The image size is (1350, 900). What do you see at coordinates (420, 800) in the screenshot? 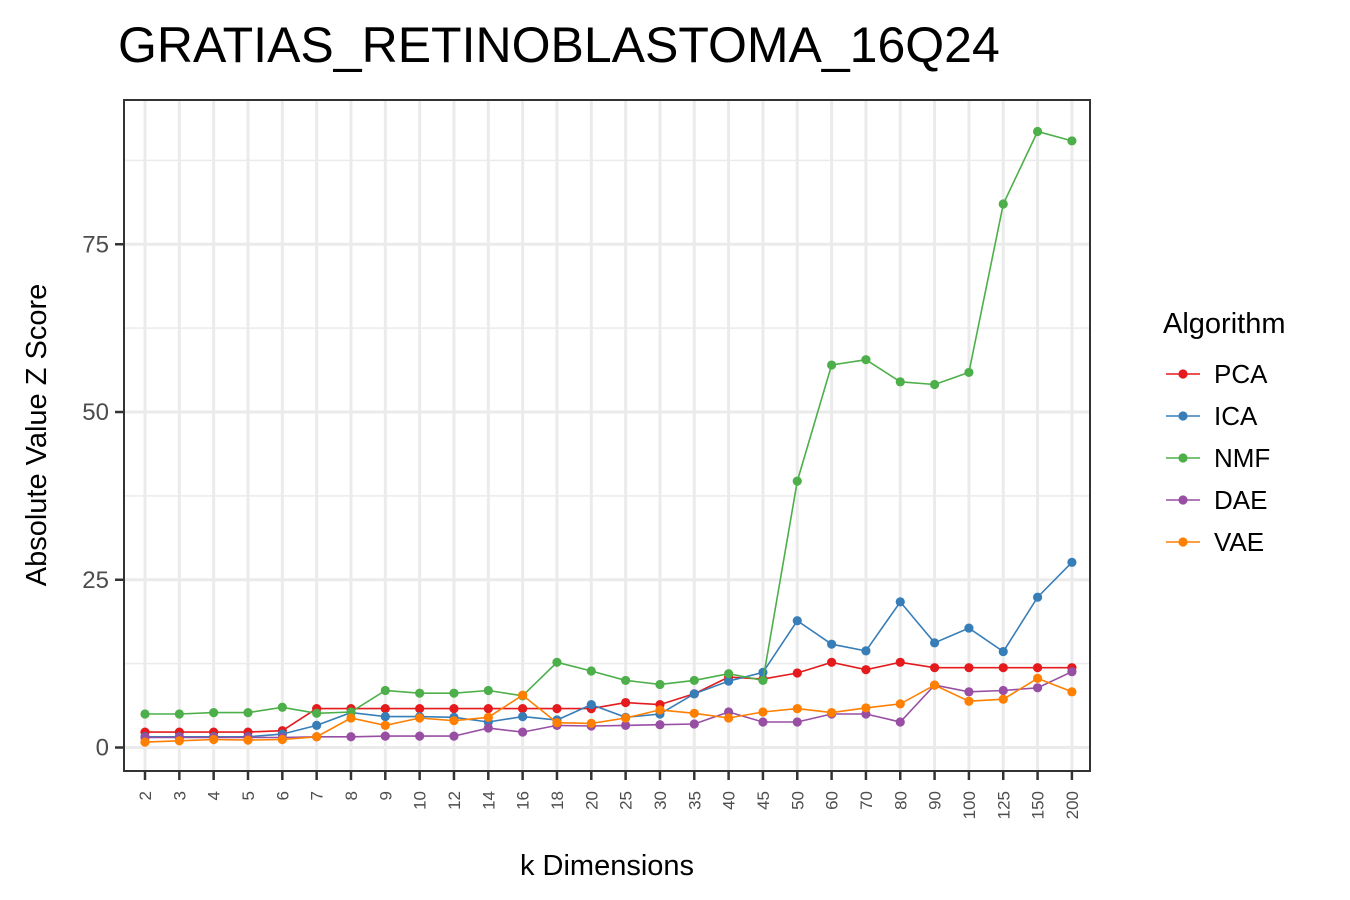
I see `x-tick-label: 10` at bounding box center [420, 800].